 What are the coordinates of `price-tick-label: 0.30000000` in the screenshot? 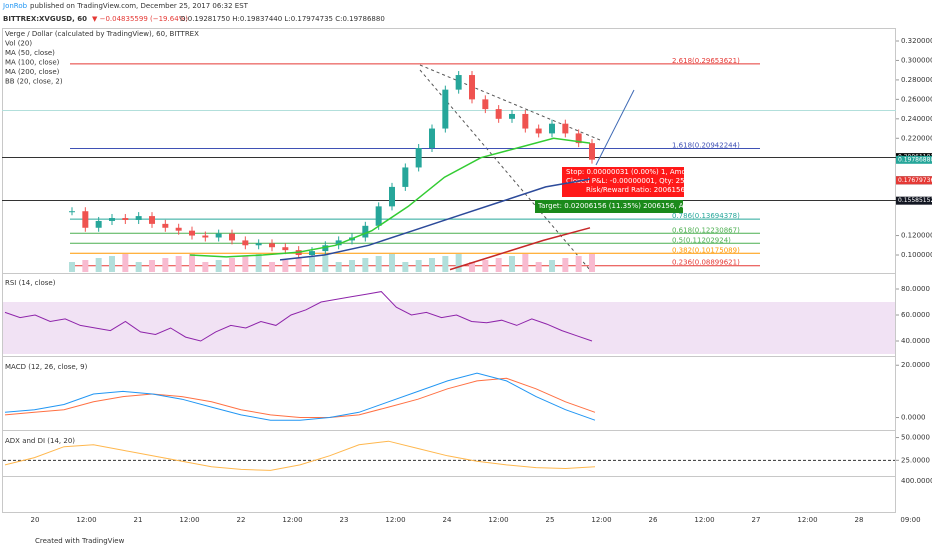 It's located at (916, 60).